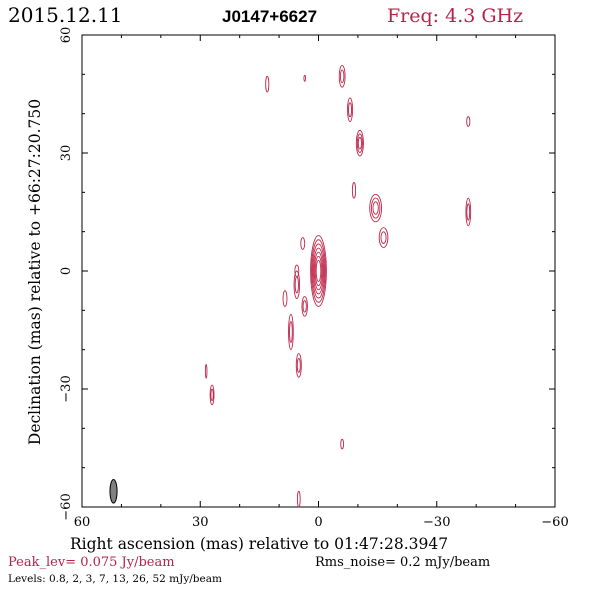 Image resolution: width=590 pixels, height=590 pixels. What do you see at coordinates (318, 522) in the screenshot?
I see `x-tick-label: 0` at bounding box center [318, 522].